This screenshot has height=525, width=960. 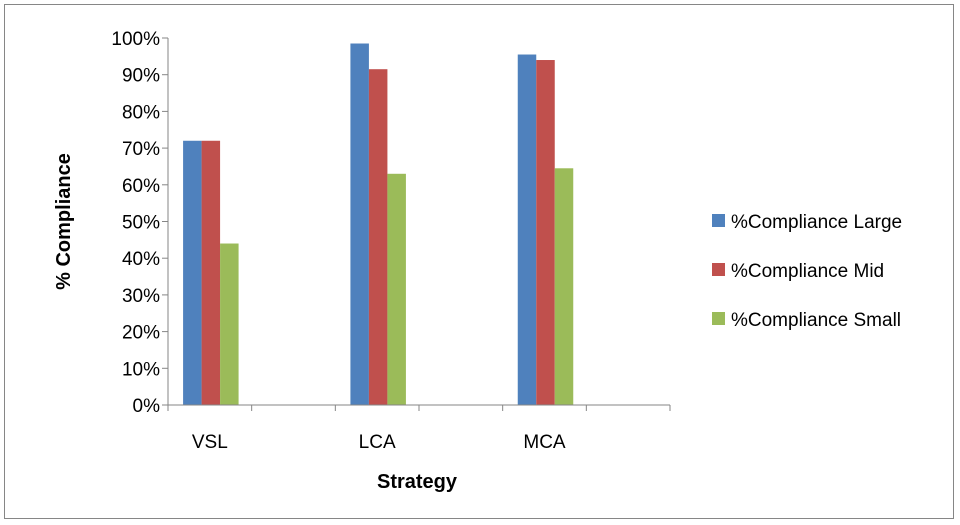 I want to click on x-tick-label: MCA, so click(x=544, y=442).